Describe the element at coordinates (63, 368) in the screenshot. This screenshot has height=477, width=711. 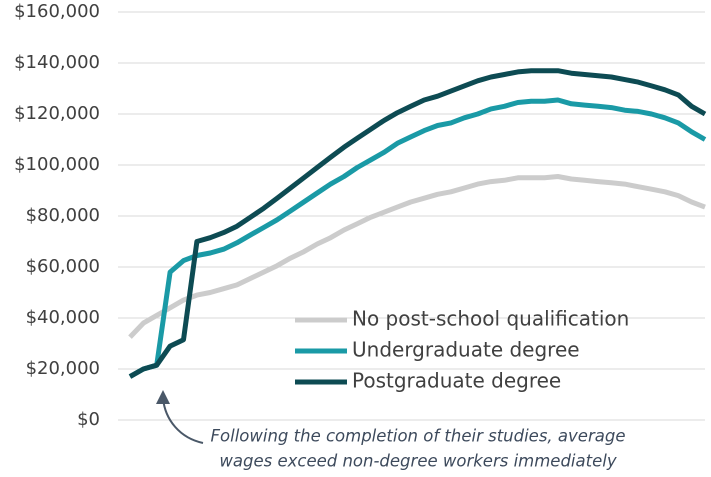
I see `y-tick-label: $20,000` at that location.